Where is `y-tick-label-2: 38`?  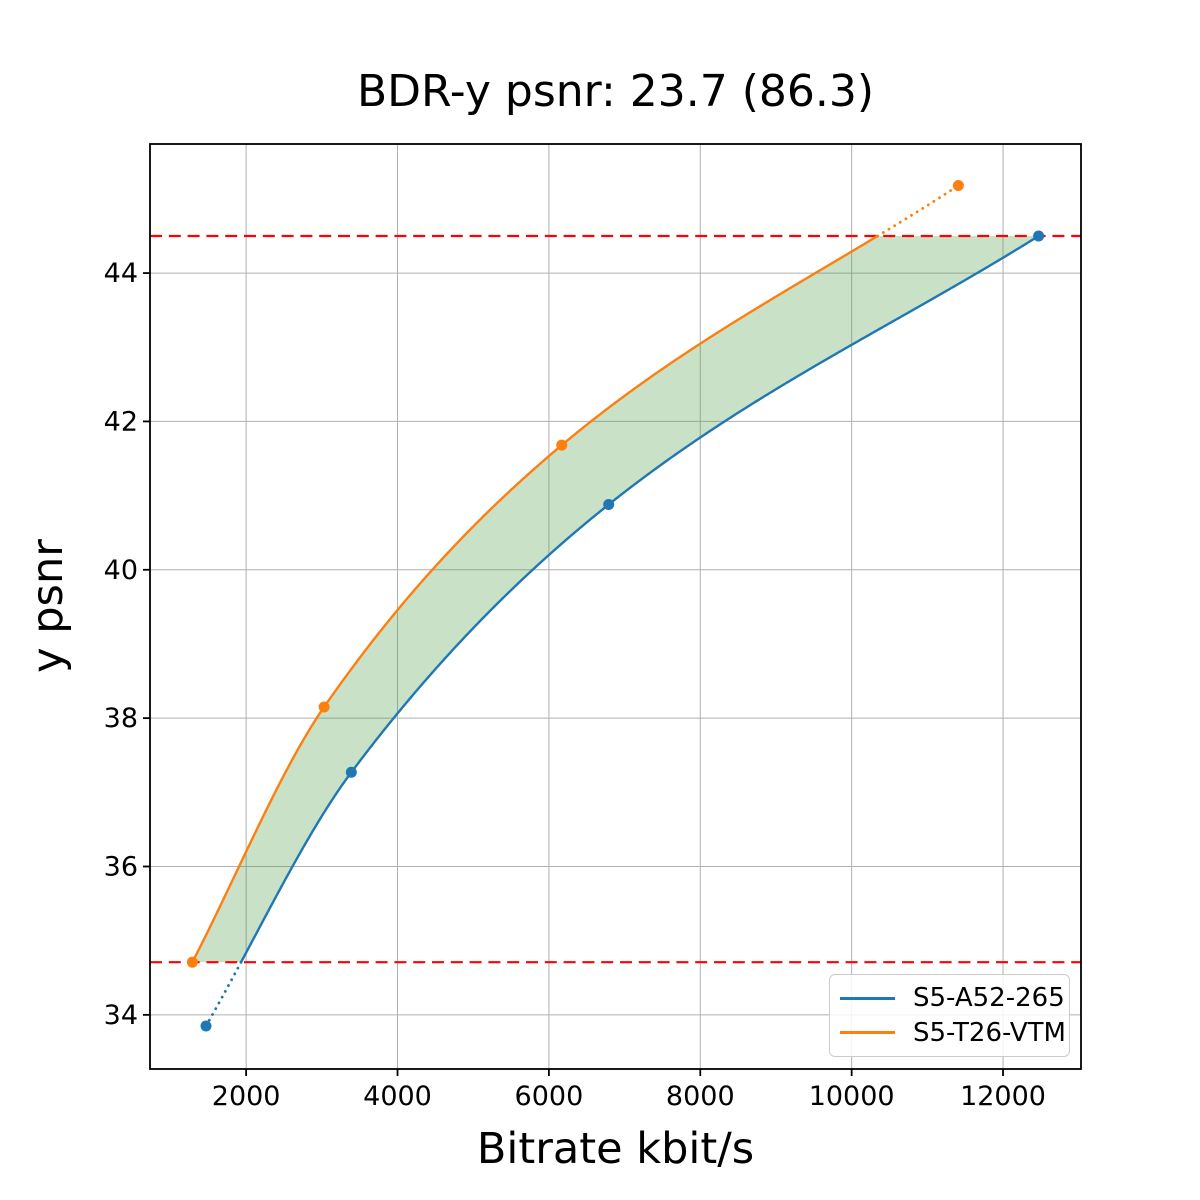
y-tick-label-2: 38 is located at coordinates (121, 718).